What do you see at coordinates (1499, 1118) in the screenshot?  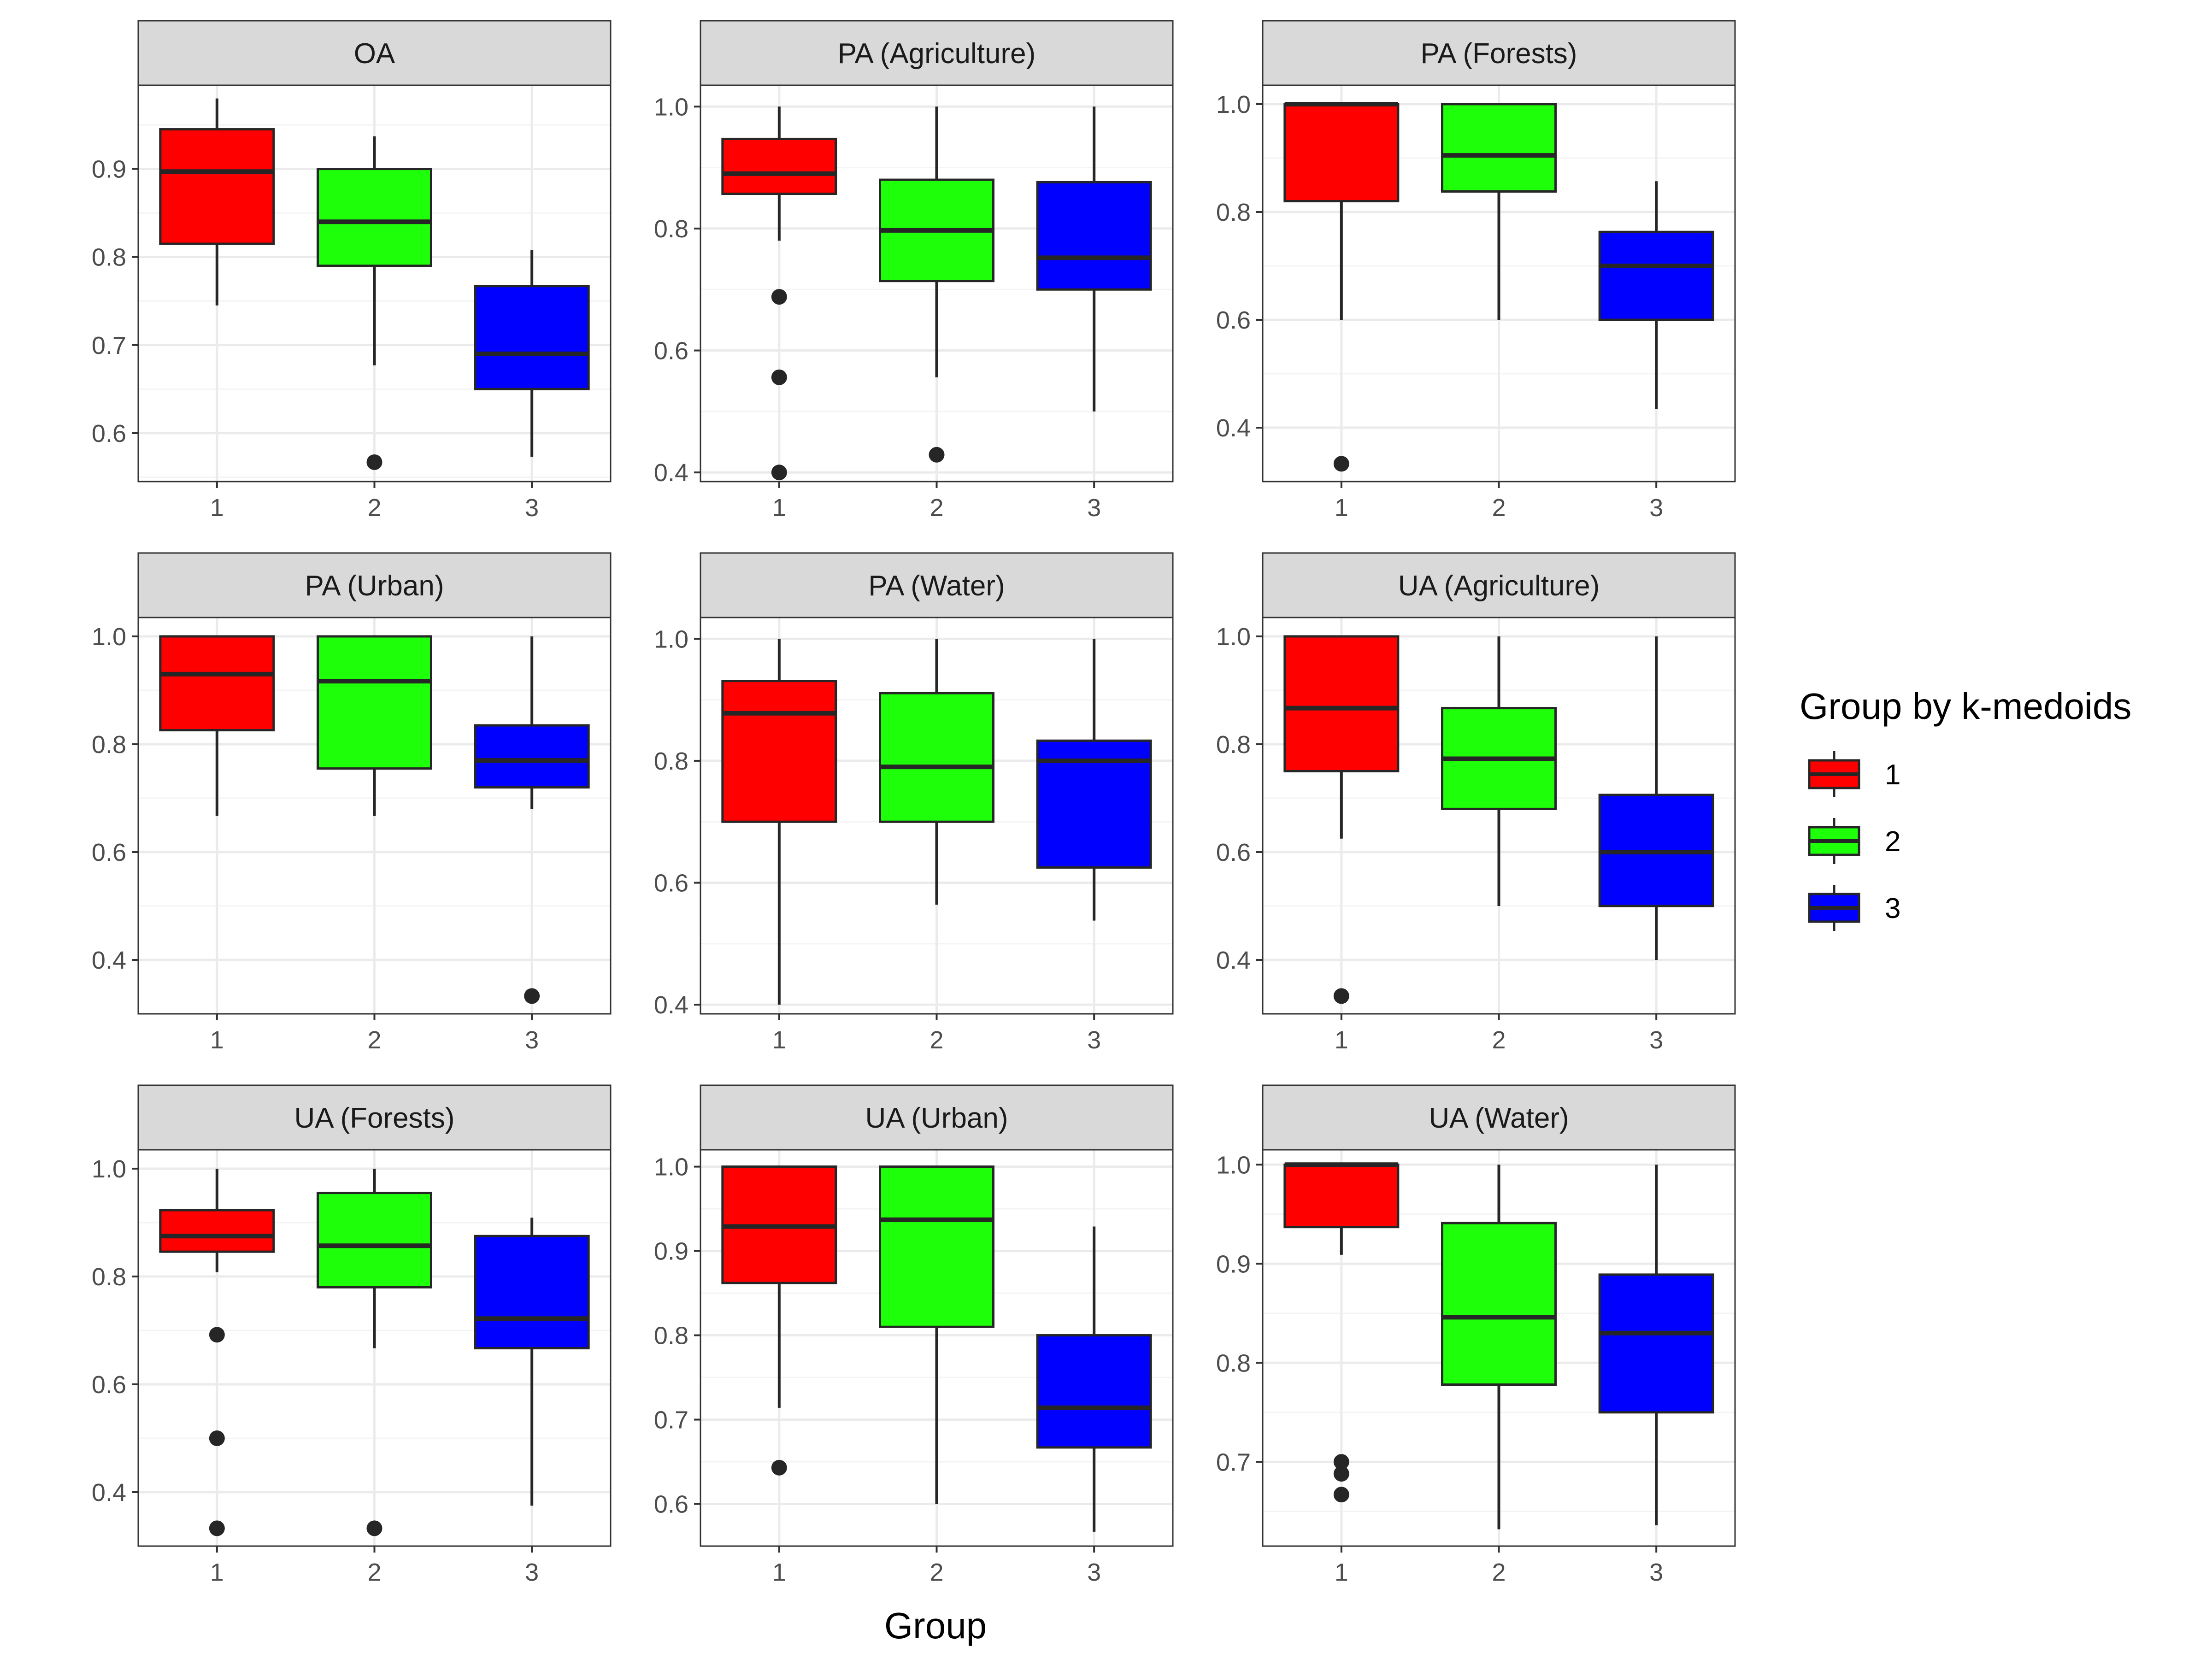 I see `facet-strip-label: UA (Water)` at bounding box center [1499, 1118].